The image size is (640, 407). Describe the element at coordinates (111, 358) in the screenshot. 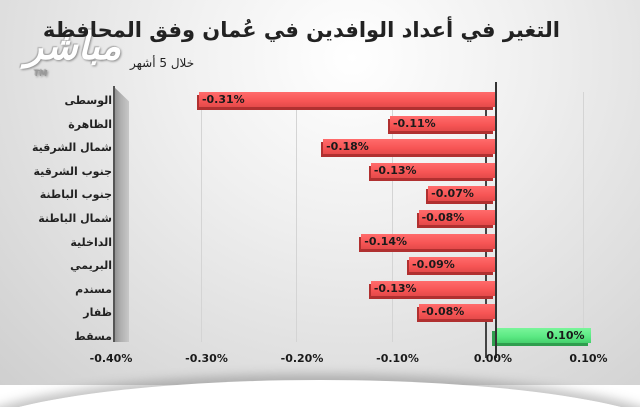

I see `x-tick-label: -0.40%` at that location.